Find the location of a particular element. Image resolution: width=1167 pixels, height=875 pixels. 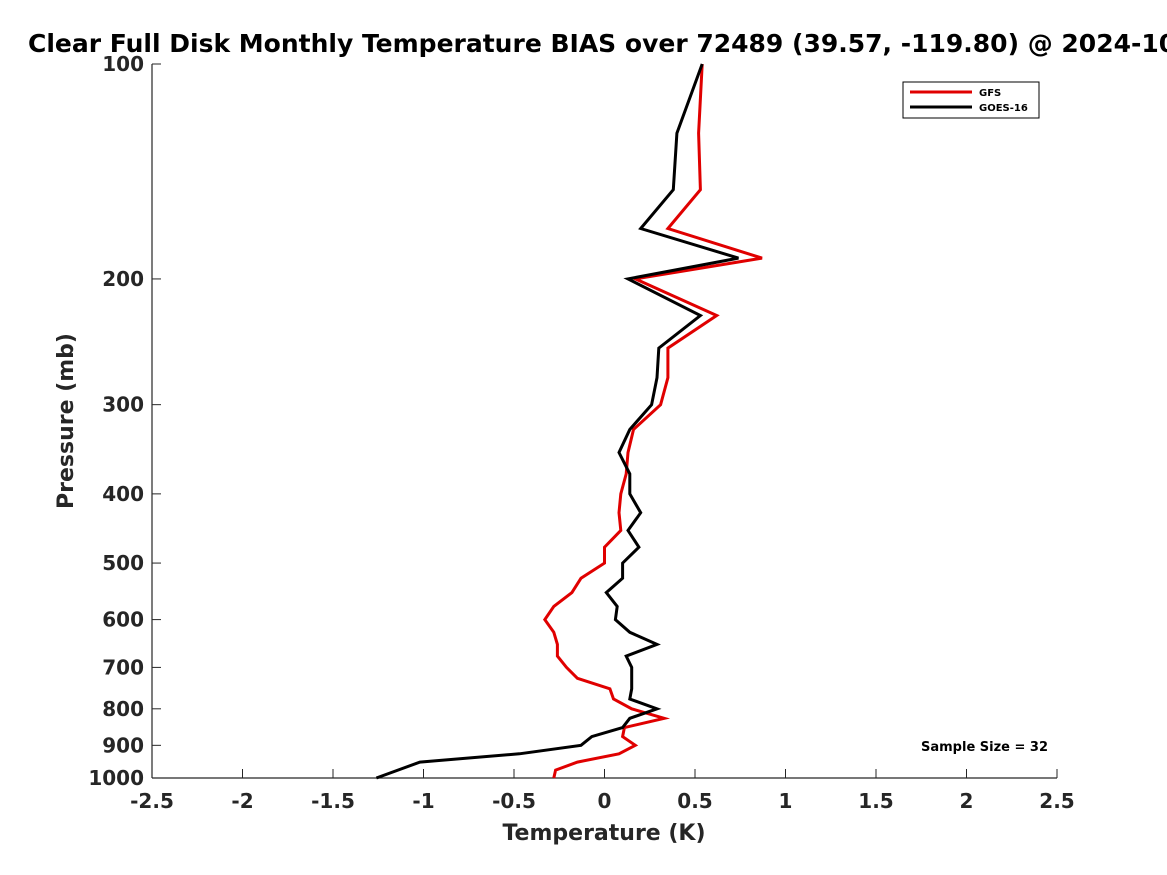

legend-box is located at coordinates (971, 100).